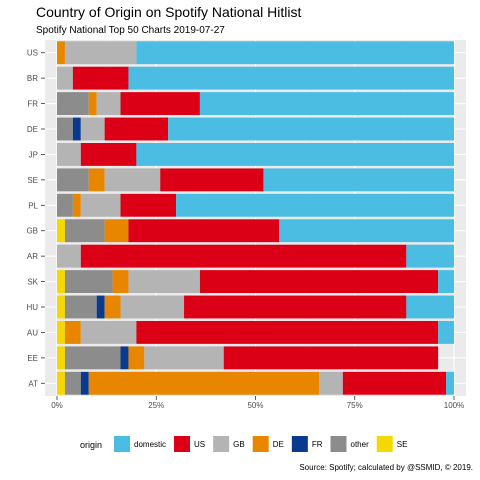 The image size is (480, 480). I want to click on legend-label-gb: GB, so click(239, 444).